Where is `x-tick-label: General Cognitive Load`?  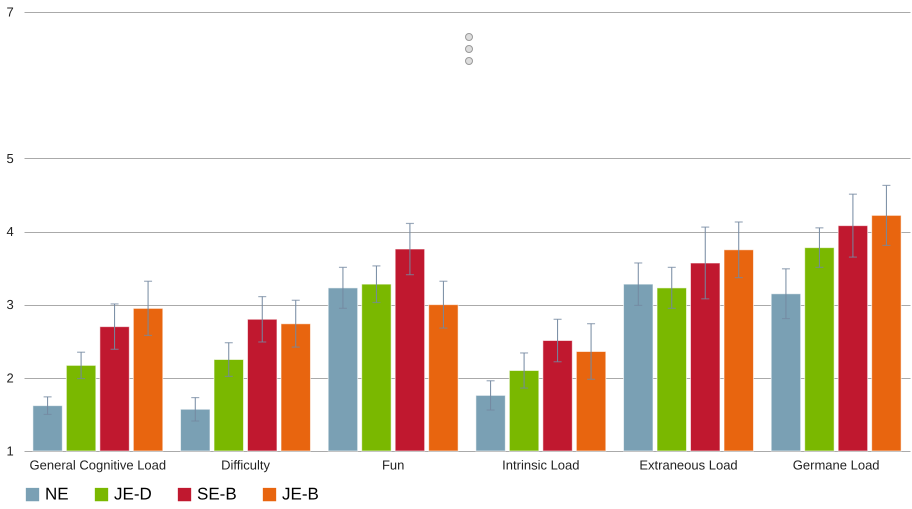
x-tick-label: General Cognitive Load is located at coordinates (98, 465).